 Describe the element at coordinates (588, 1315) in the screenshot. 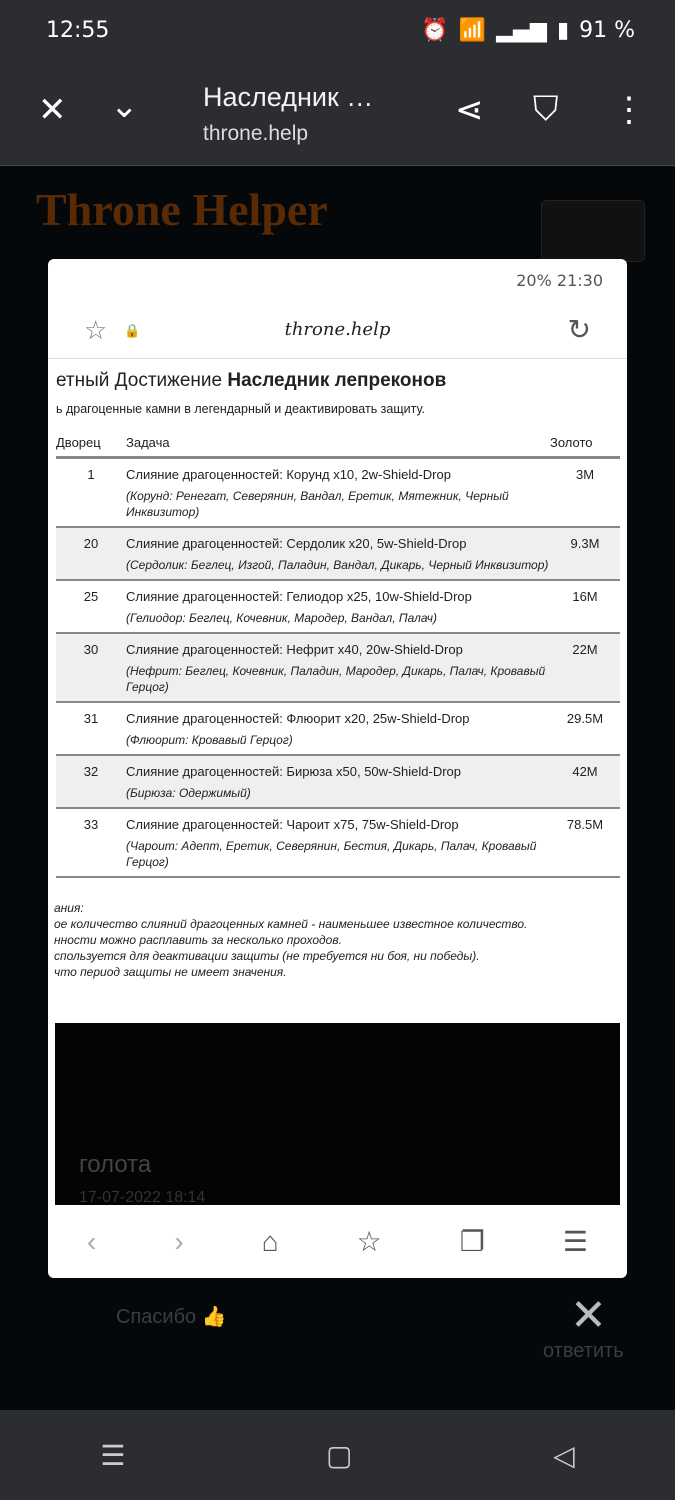

I see `close-image-icon: ✕` at that location.